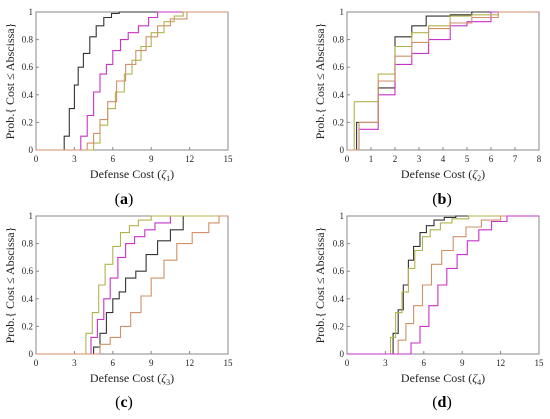 Image resolution: width=550 pixels, height=419 pixels. I want to click on x-tick-label: 8, so click(539, 159).